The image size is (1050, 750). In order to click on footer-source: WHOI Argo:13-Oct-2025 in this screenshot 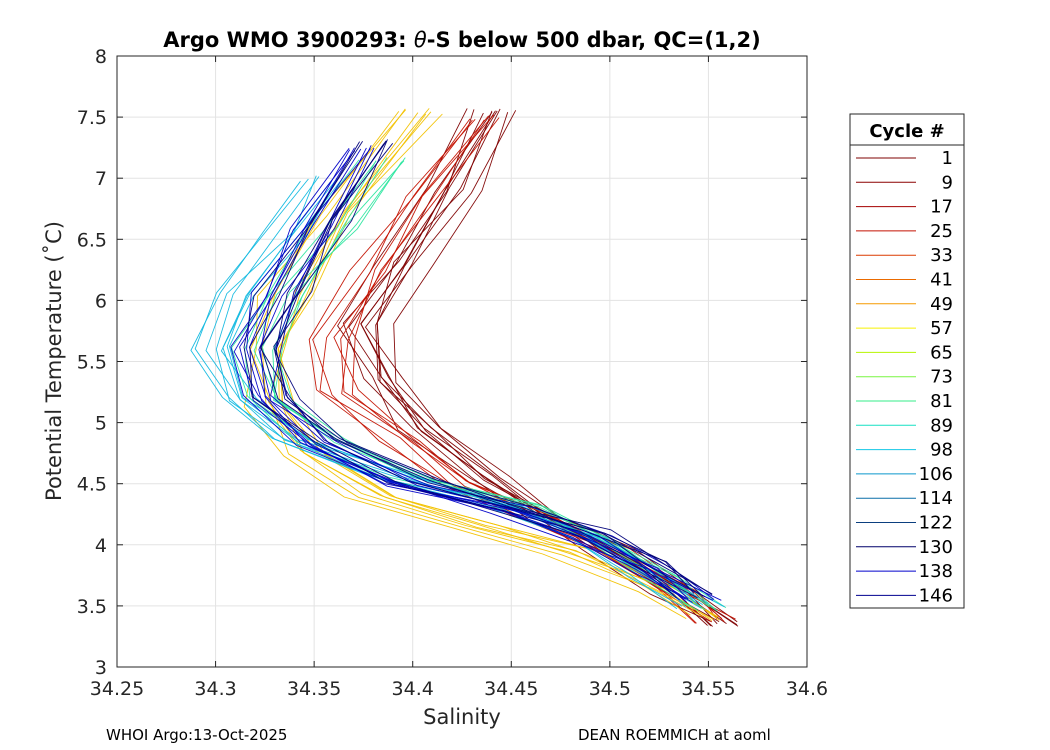, I will do `click(197, 735)`.